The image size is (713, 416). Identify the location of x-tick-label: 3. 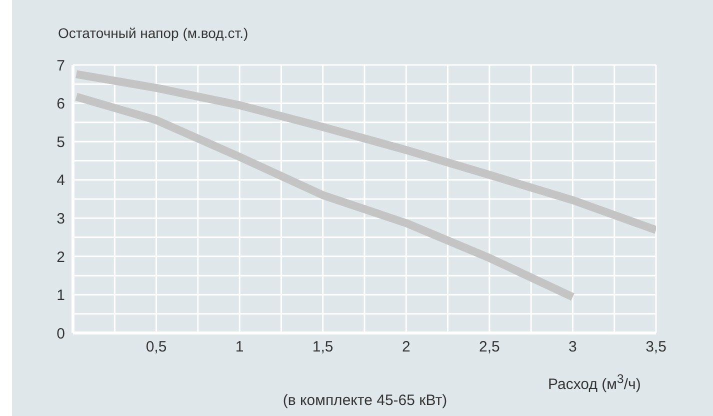
(572, 347).